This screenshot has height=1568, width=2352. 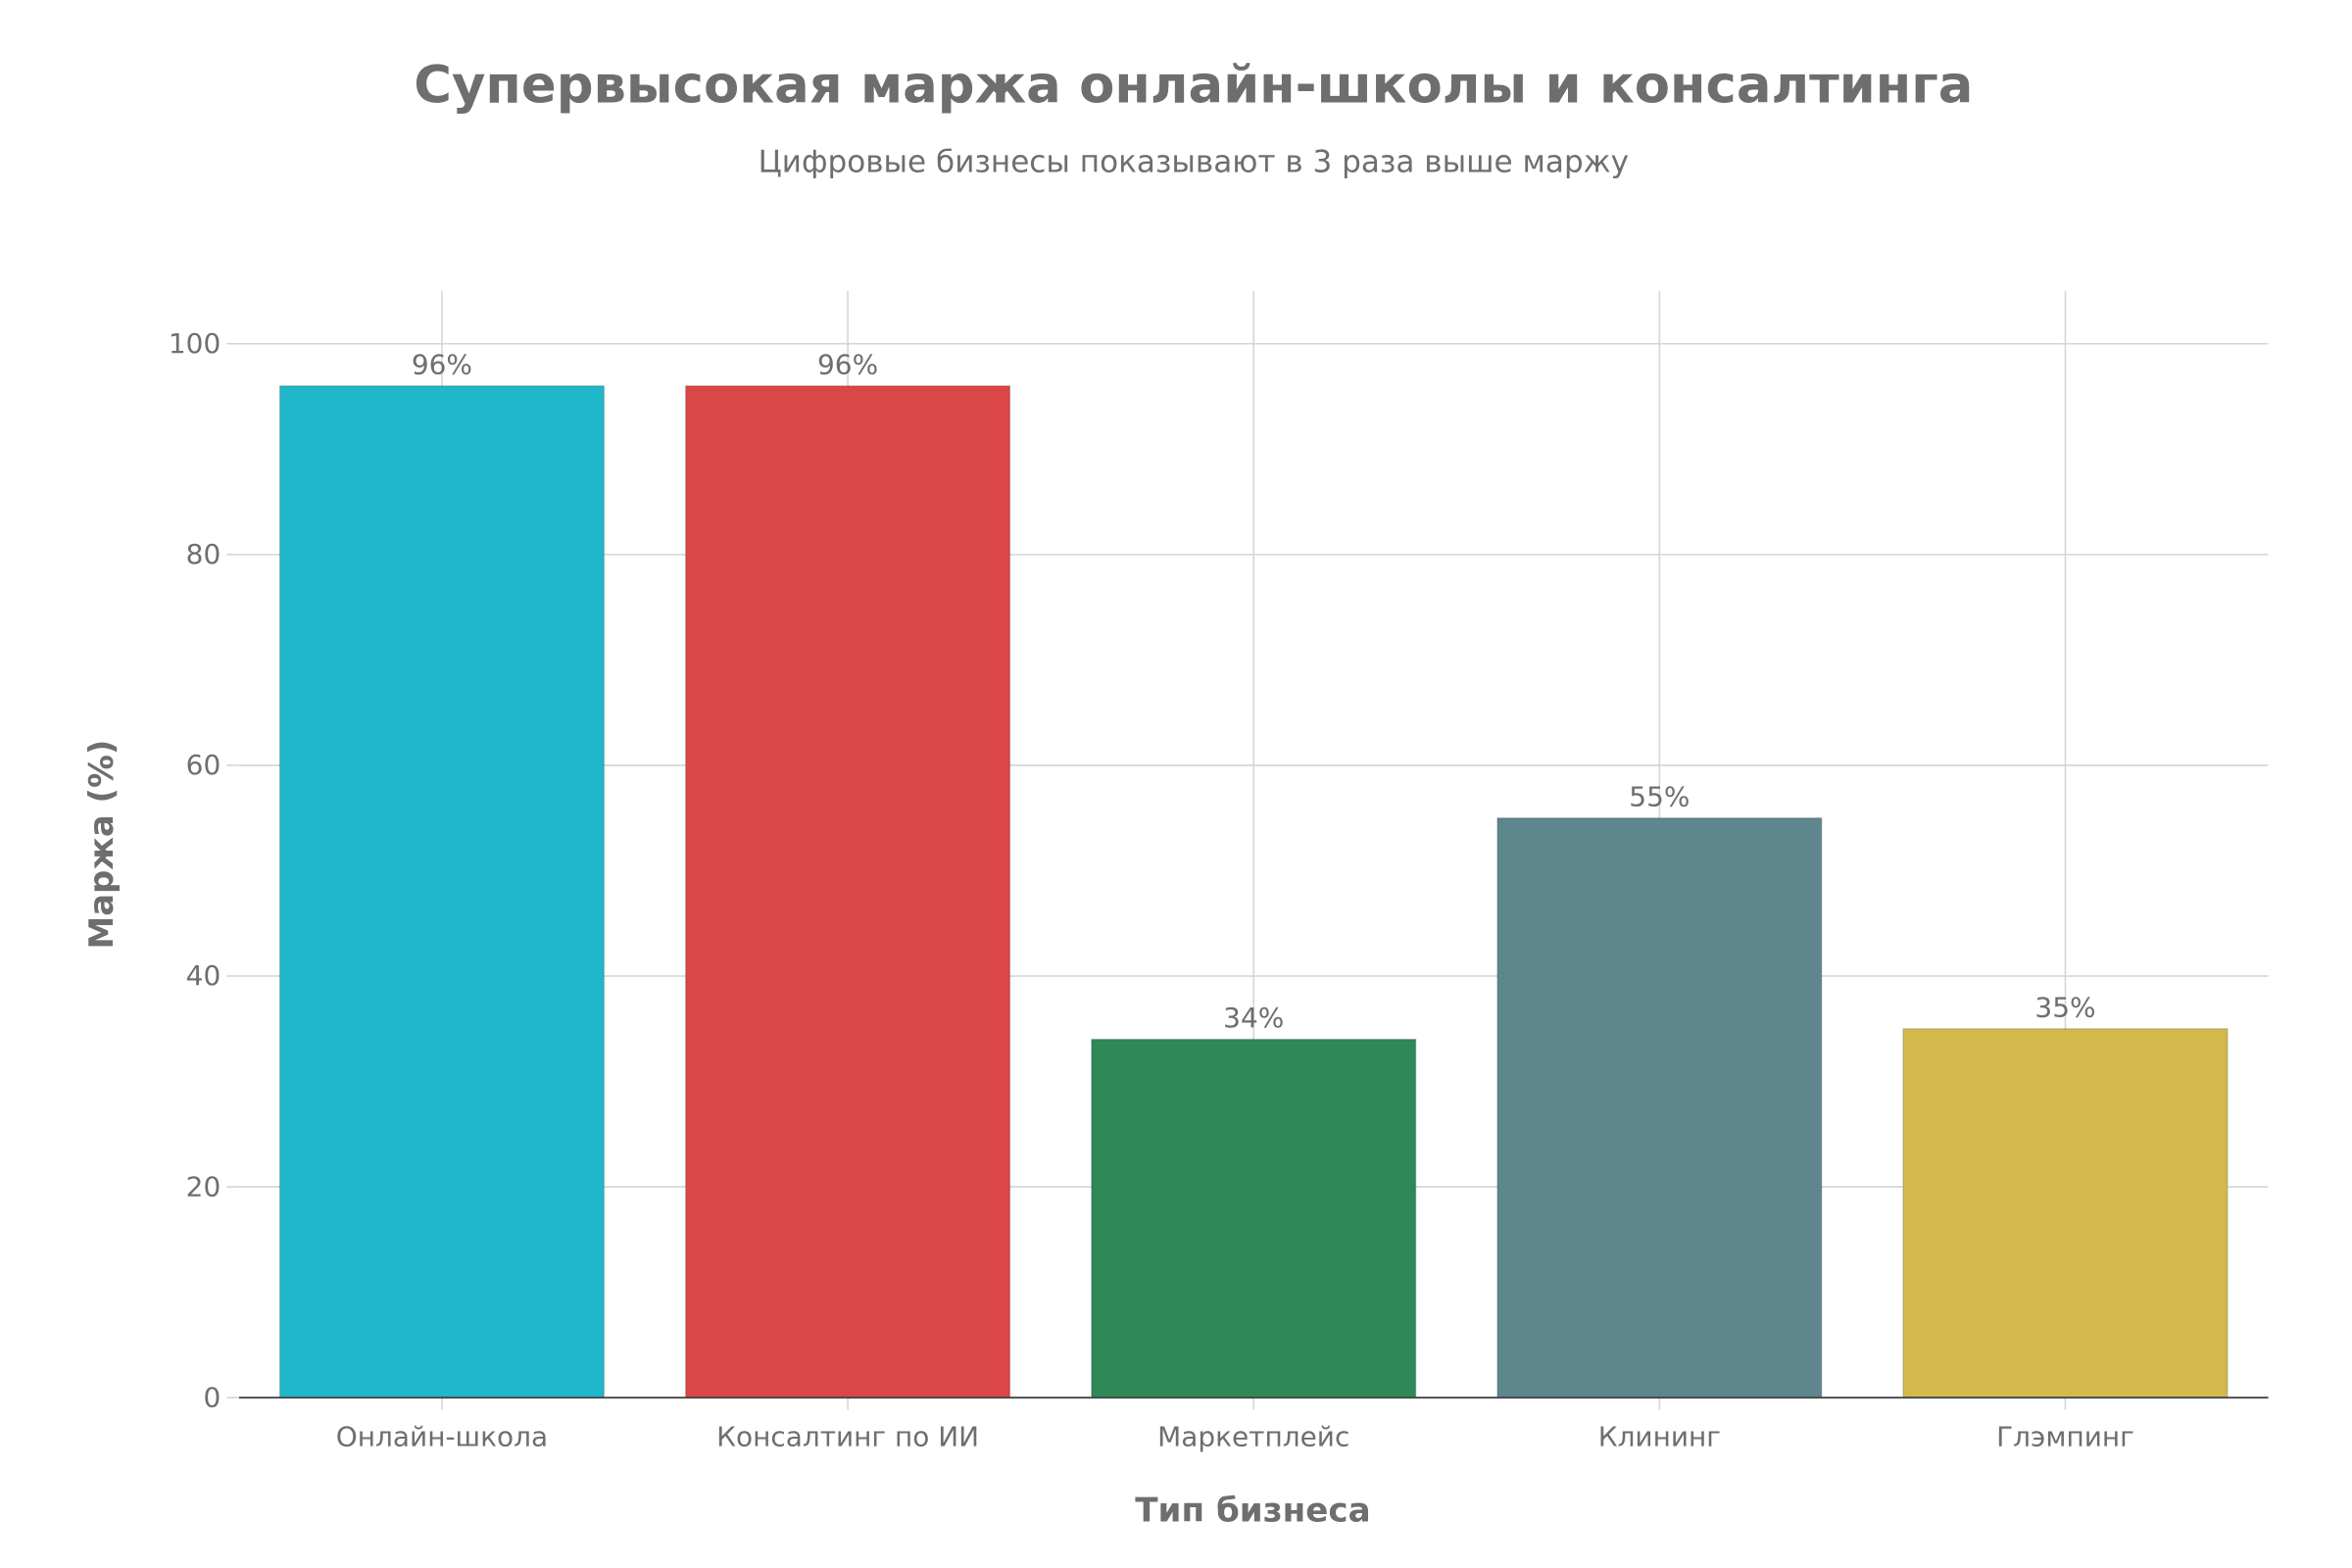 What do you see at coordinates (2064, 1008) in the screenshot?
I see `data-label: 35%` at bounding box center [2064, 1008].